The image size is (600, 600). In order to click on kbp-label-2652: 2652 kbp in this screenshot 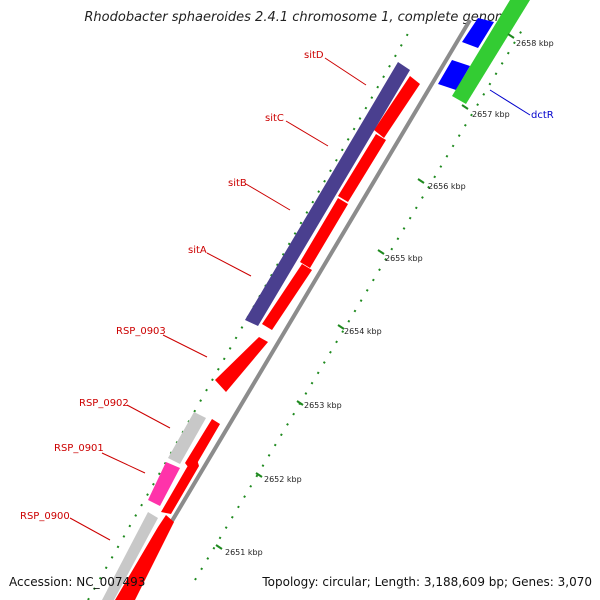, I will do `click(283, 479)`.